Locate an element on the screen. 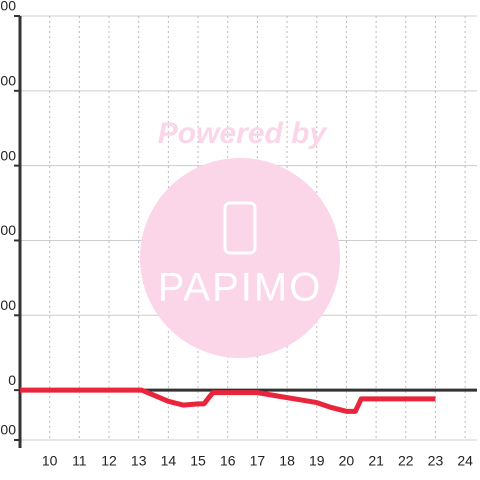  x-tick-label: 12 is located at coordinates (109, 461).